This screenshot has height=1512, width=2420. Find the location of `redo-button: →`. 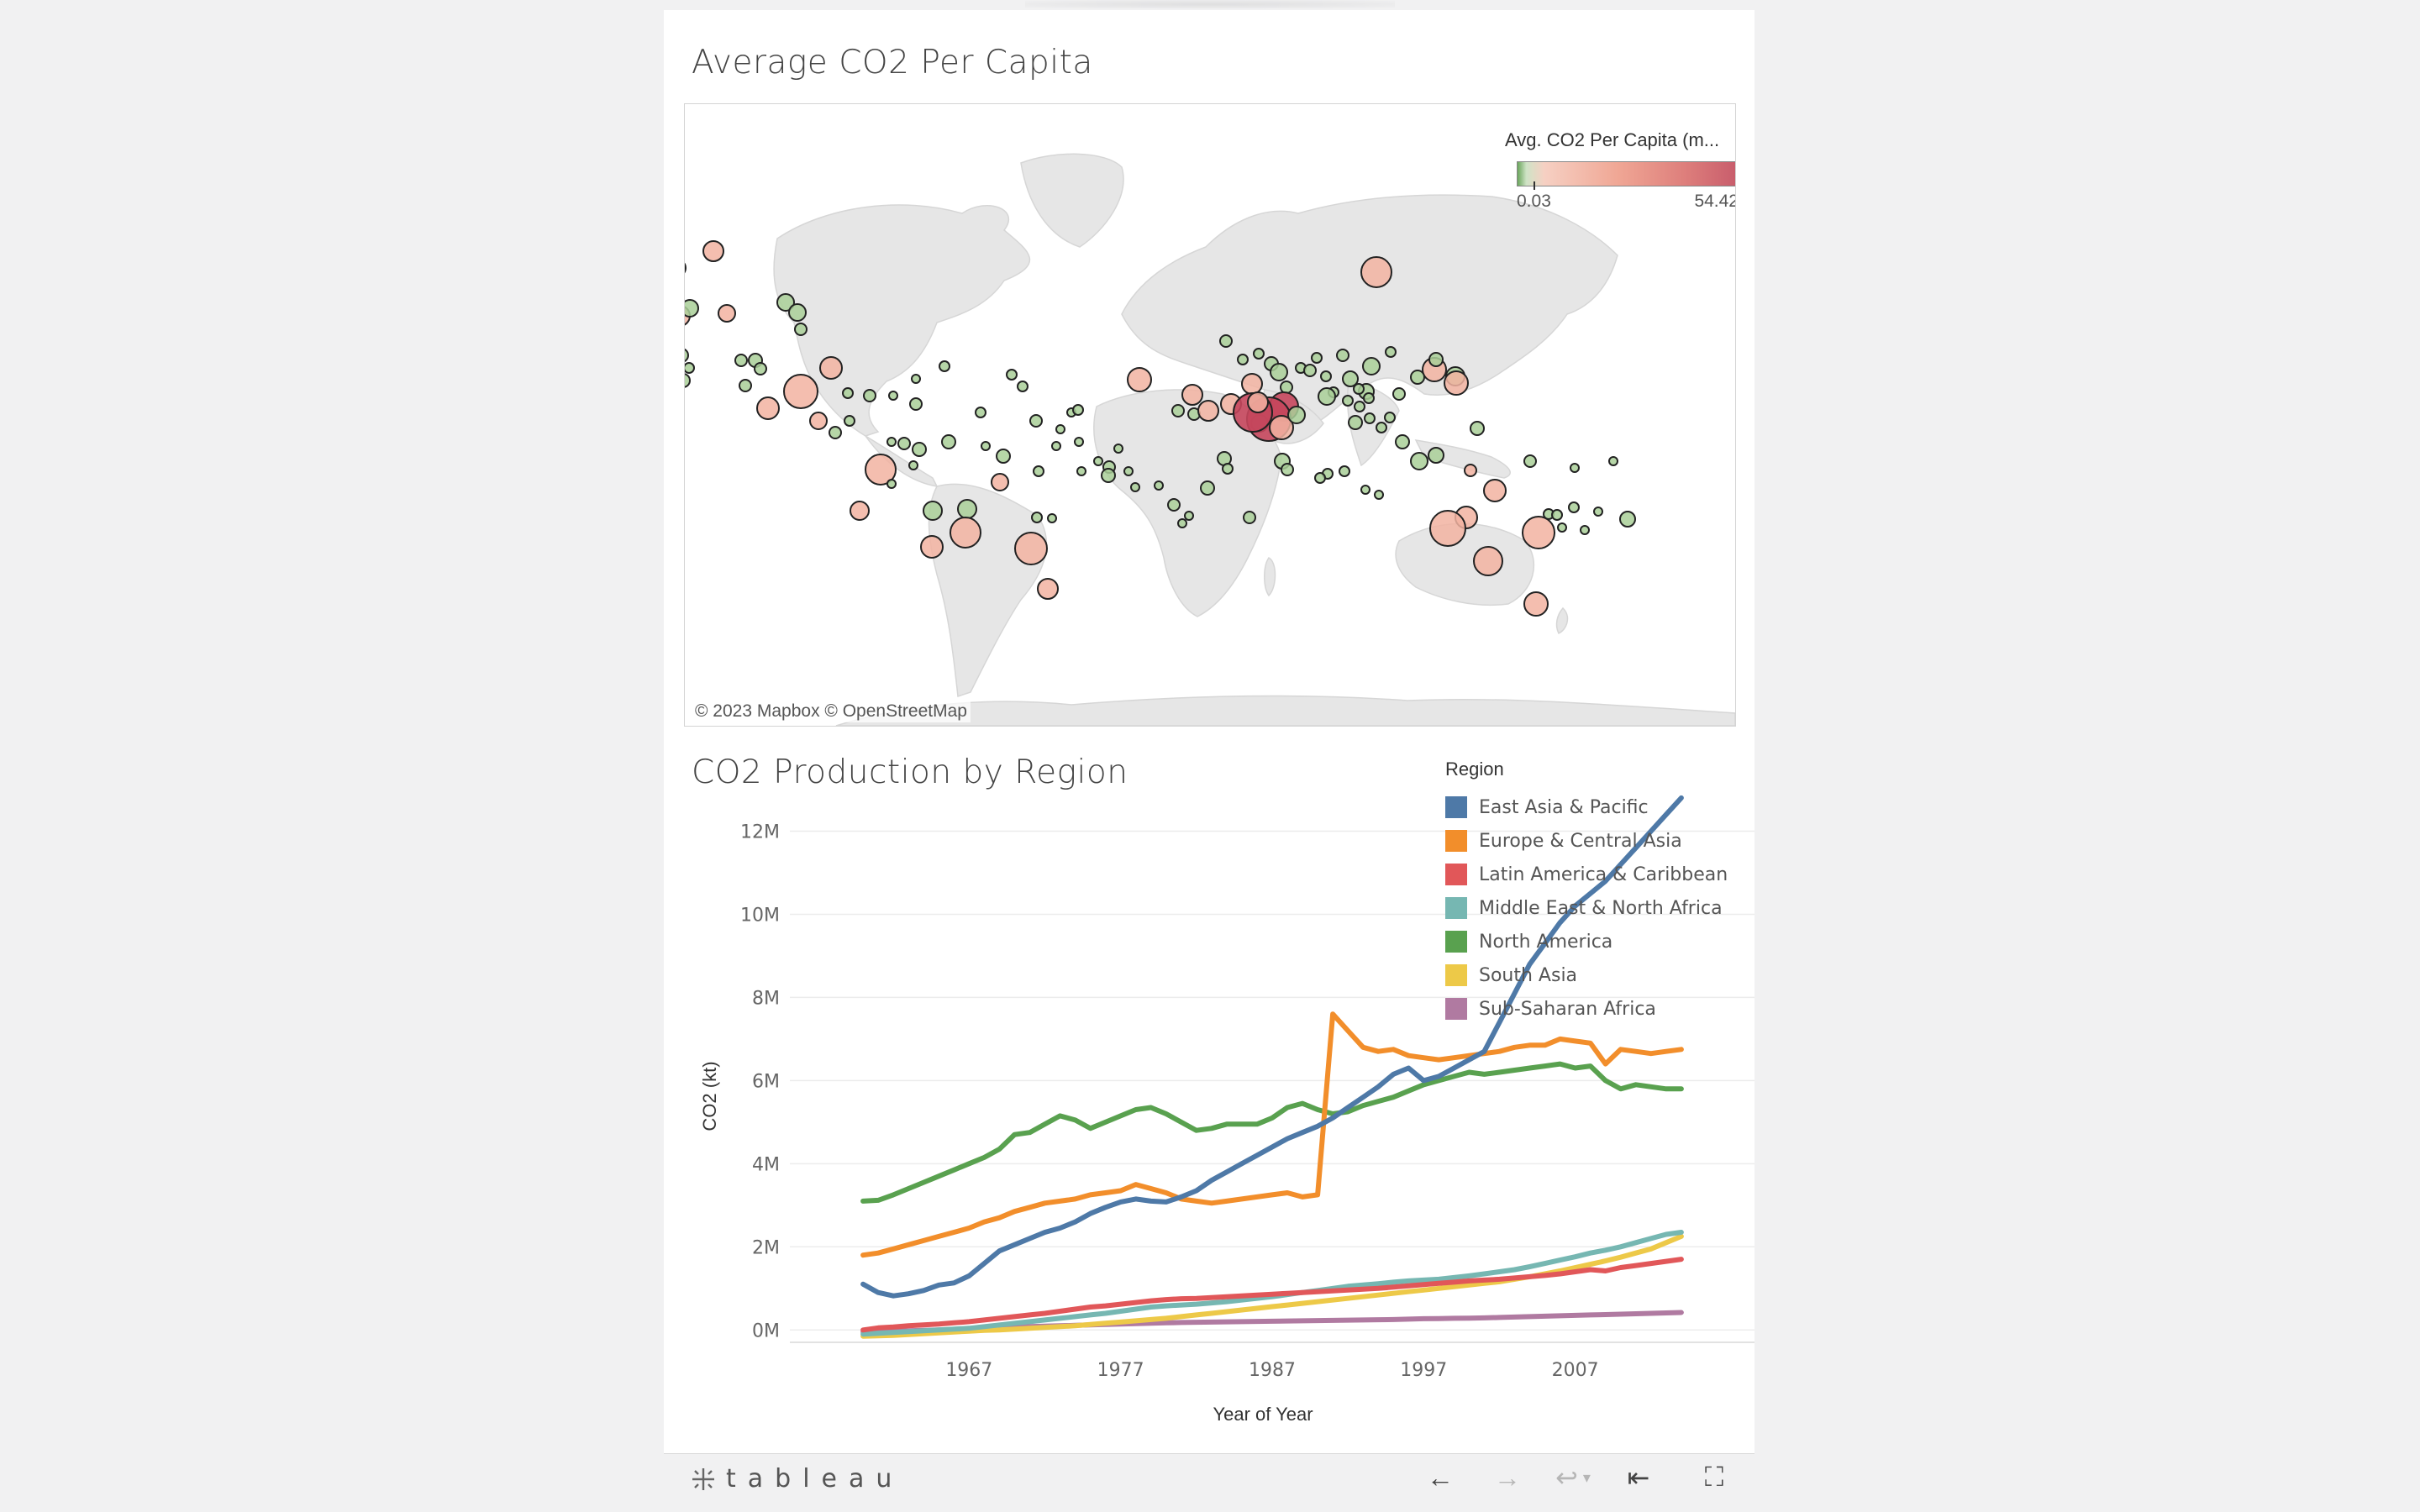

redo-button: → is located at coordinates (1507, 1477).